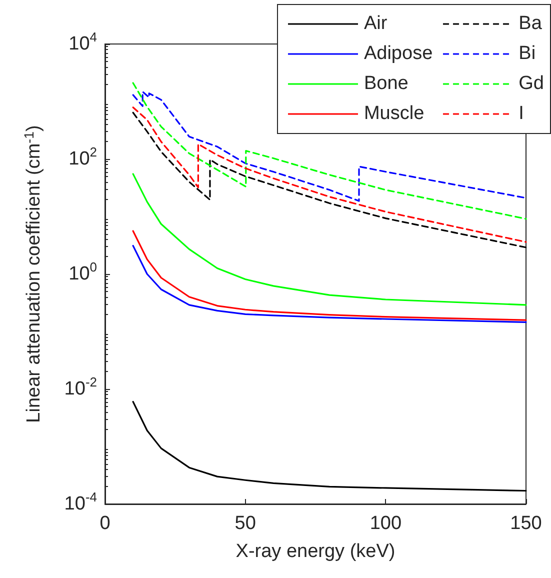  What do you see at coordinates (33, 274) in the screenshot?
I see `y-axis-title: Linear attenuation coefficient (cm-1)` at bounding box center [33, 274].